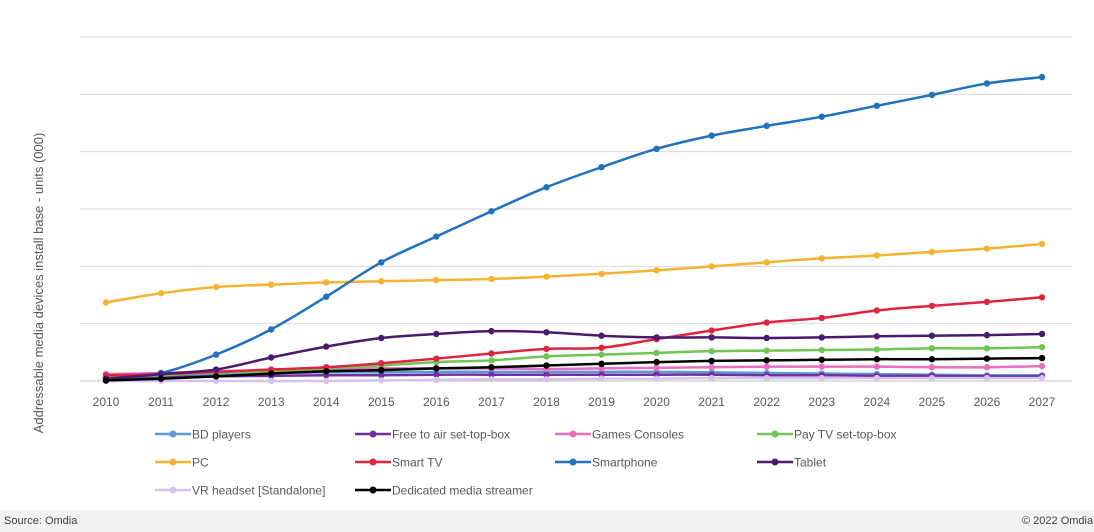 The width and height of the screenshot is (1094, 532). Describe the element at coordinates (216, 402) in the screenshot. I see `x-tick-label: 2012` at that location.